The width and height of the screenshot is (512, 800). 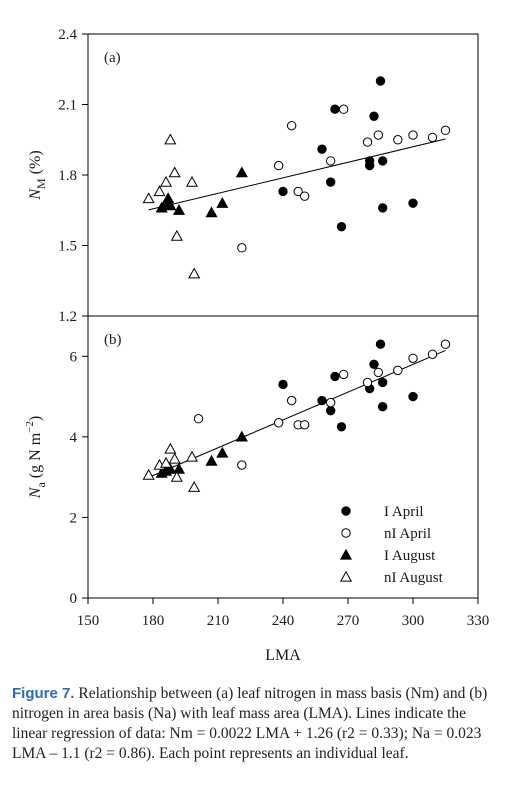 I want to click on x-tick-label: 300, so click(x=413, y=621).